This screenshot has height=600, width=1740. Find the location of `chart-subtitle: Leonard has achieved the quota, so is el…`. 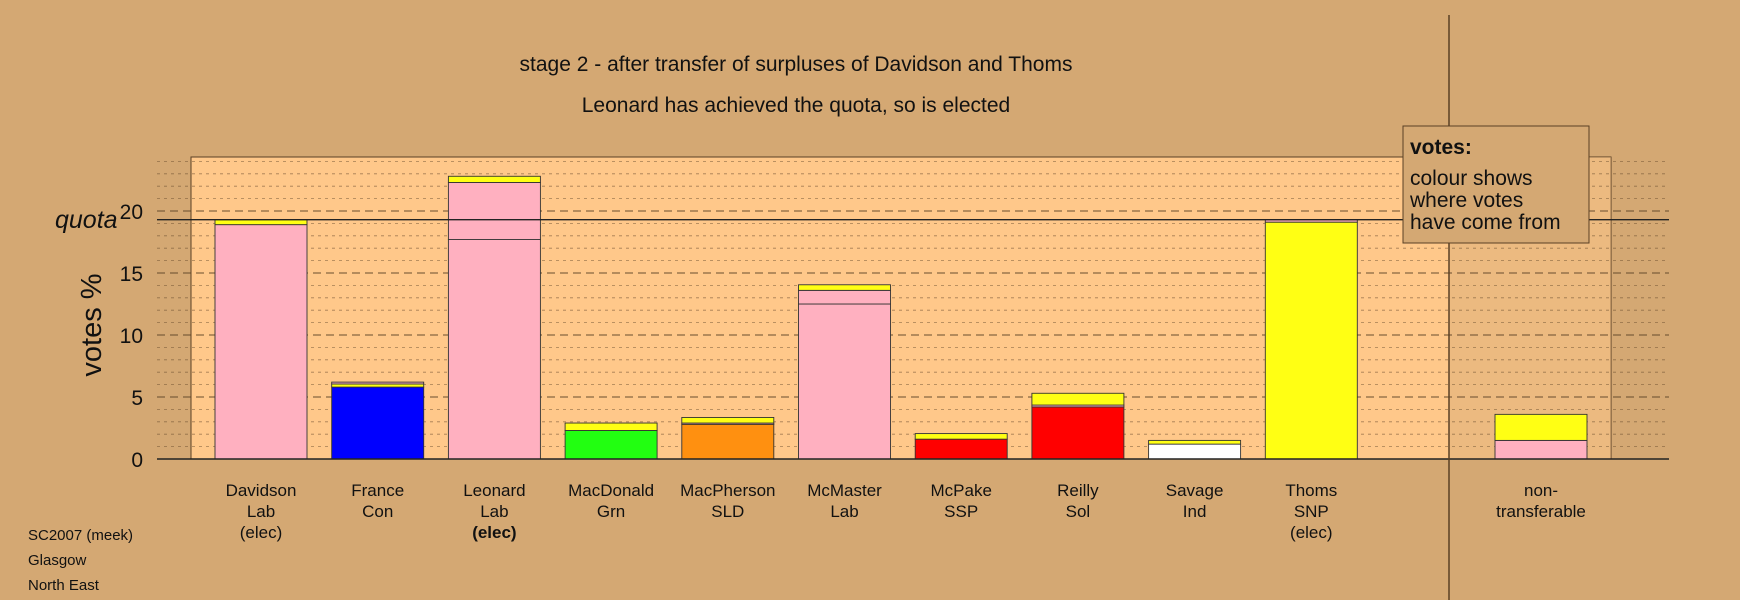

chart-subtitle: Leonard has achieved the quota, so is el… is located at coordinates (796, 105).